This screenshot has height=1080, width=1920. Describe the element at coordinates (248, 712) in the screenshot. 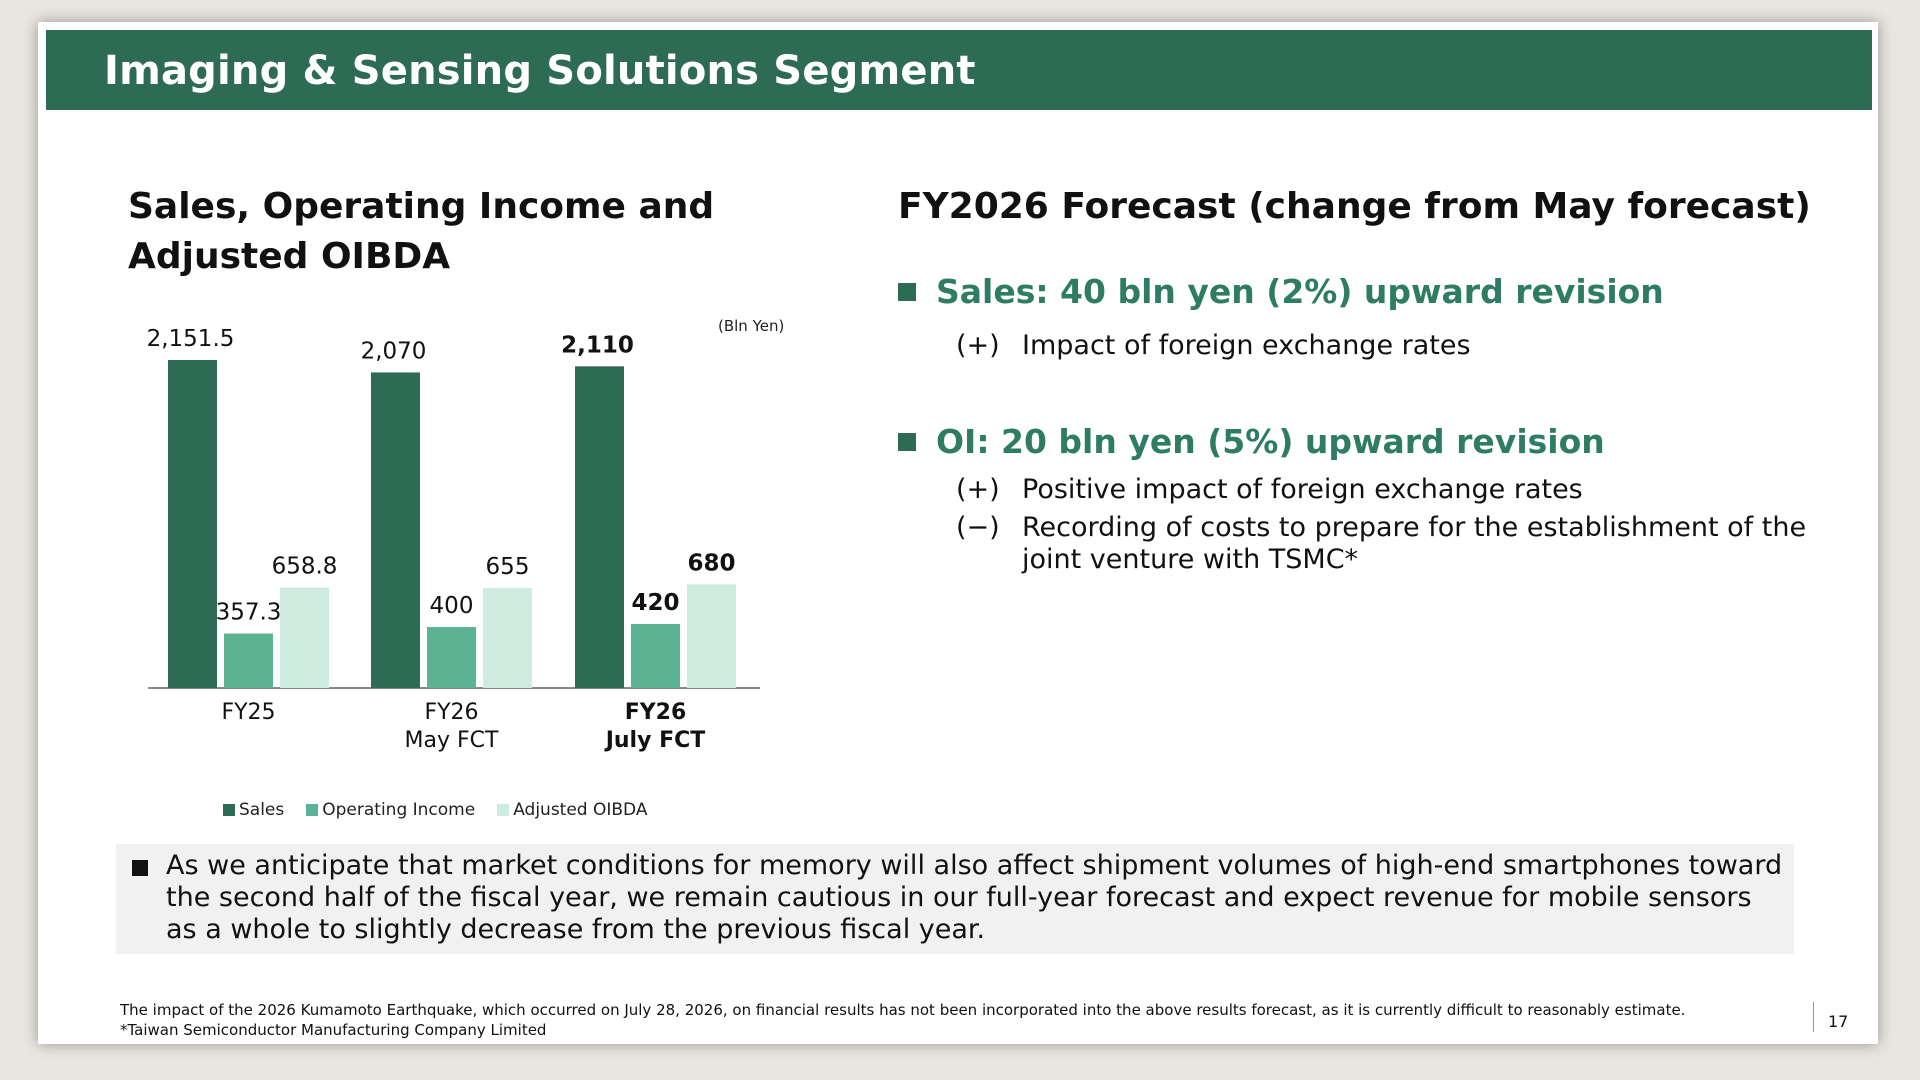

I see `category-label: FY25` at that location.